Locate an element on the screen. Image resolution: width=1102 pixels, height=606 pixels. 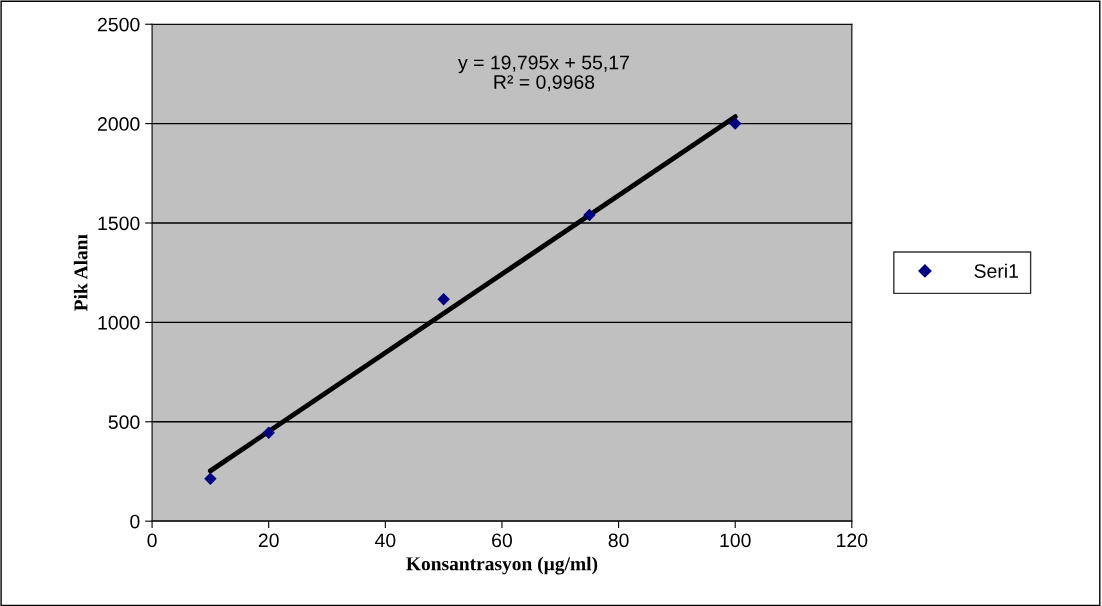
y-tick-label: 2000 is located at coordinates (119, 124).